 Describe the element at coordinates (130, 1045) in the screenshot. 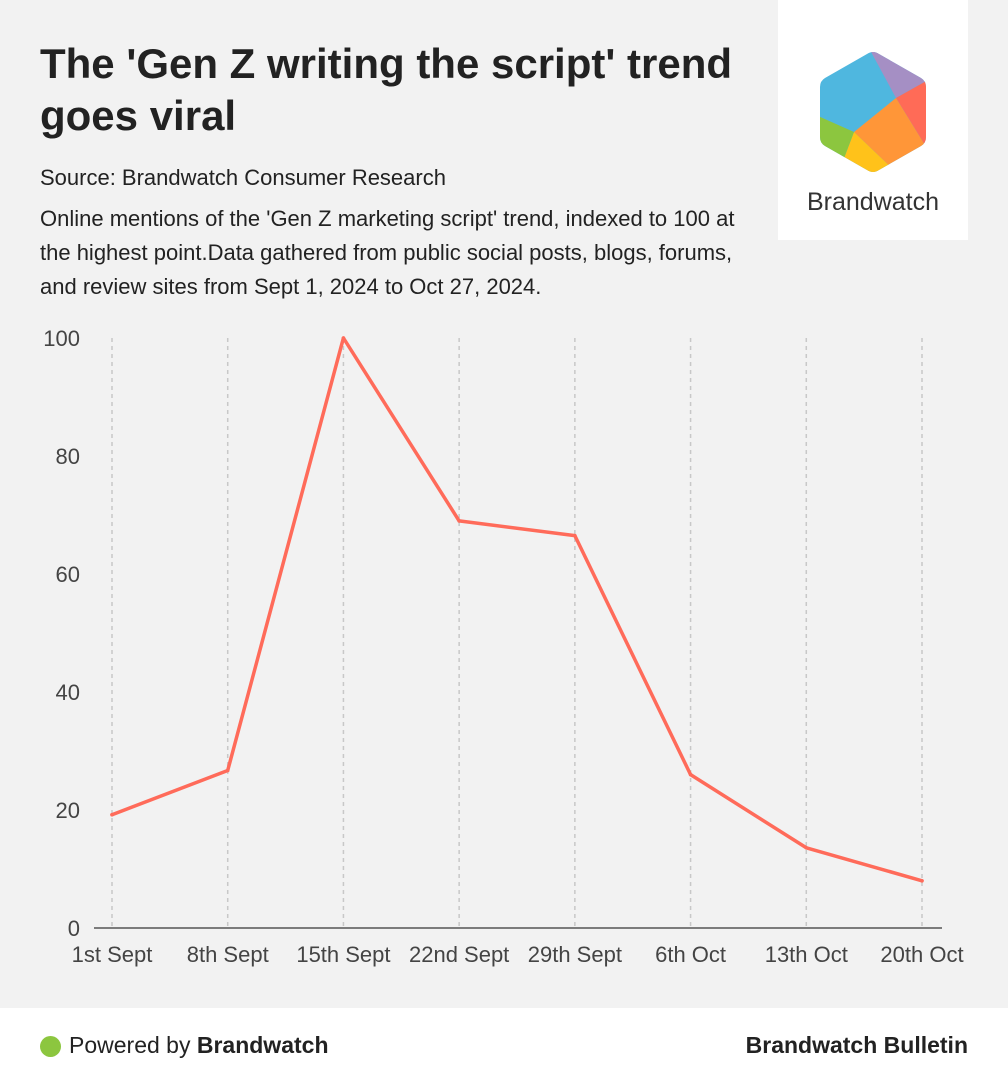

I see `powered-by-prefix: Powered by` at that location.